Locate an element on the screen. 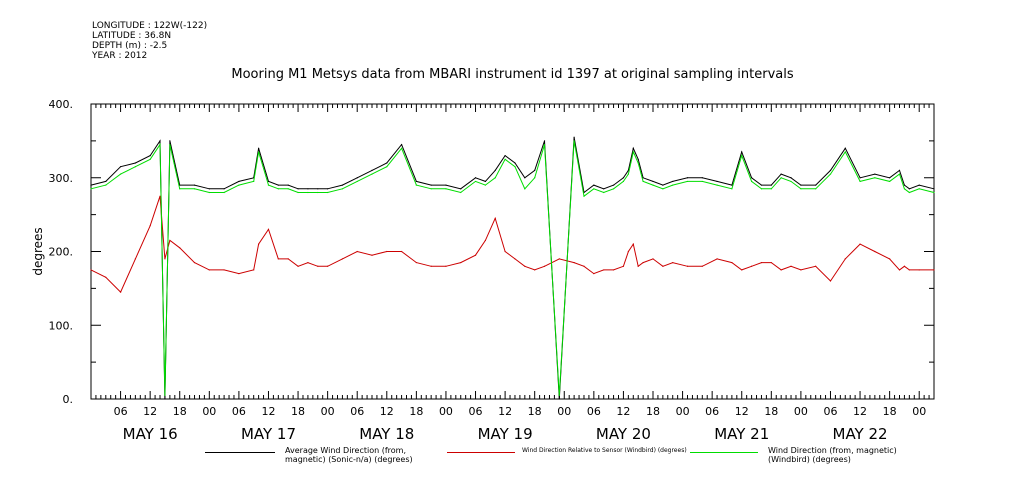 The image size is (1009, 504). legend-line-average is located at coordinates (240, 452).